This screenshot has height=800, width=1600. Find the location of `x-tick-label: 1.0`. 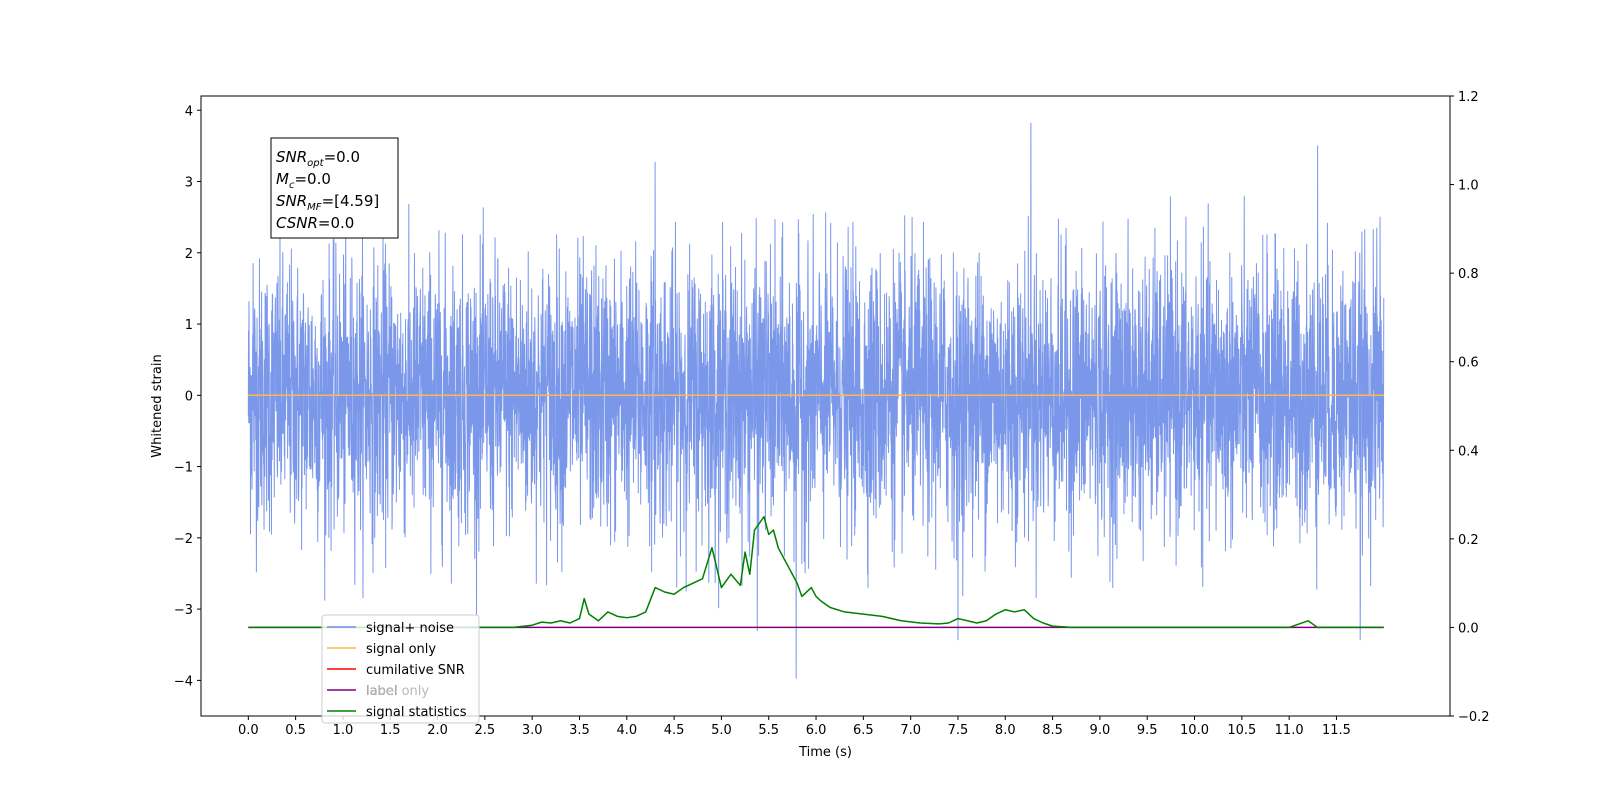

x-tick-label: 1.0 is located at coordinates (343, 730).